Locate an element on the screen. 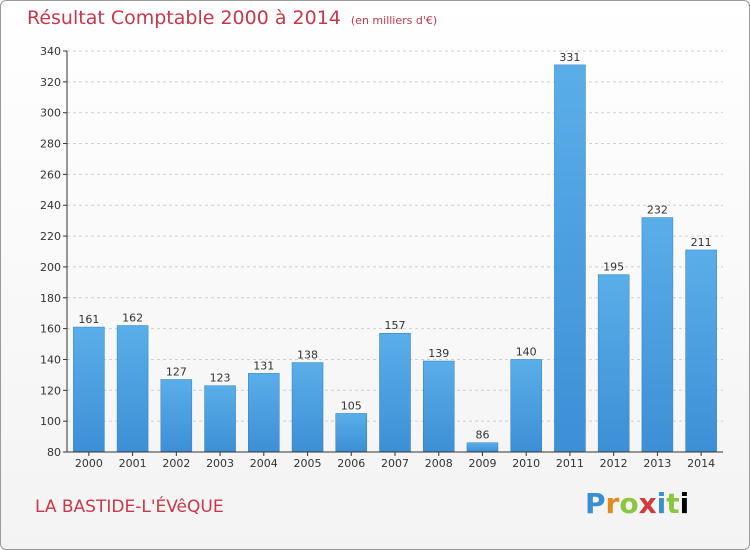  y-tick-label: 100 is located at coordinates (50, 421).